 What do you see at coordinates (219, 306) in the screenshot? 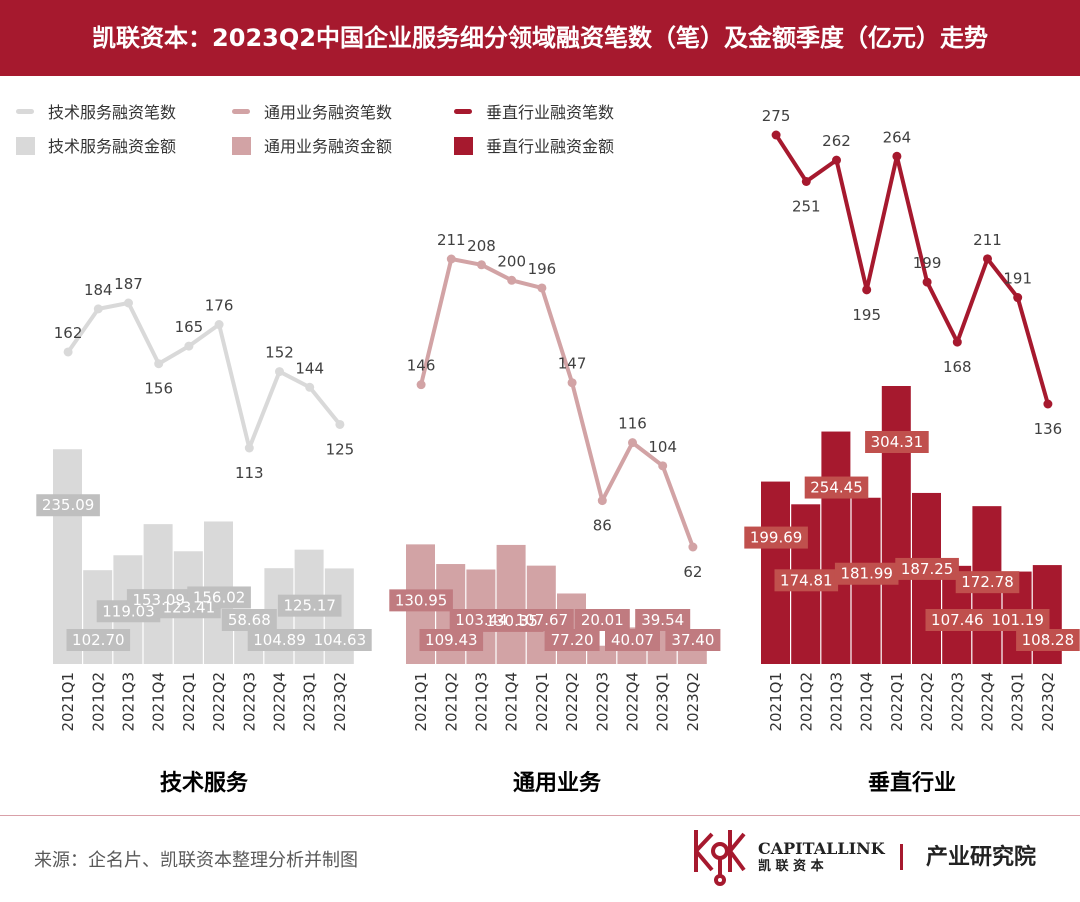
I see `count-label: 176` at bounding box center [219, 306].